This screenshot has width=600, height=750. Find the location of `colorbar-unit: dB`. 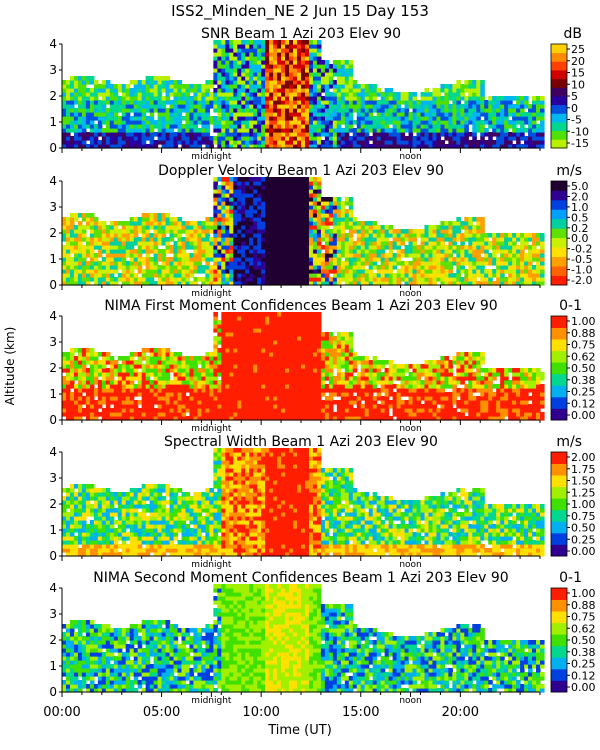

colorbar-unit: dB is located at coordinates (573, 34).